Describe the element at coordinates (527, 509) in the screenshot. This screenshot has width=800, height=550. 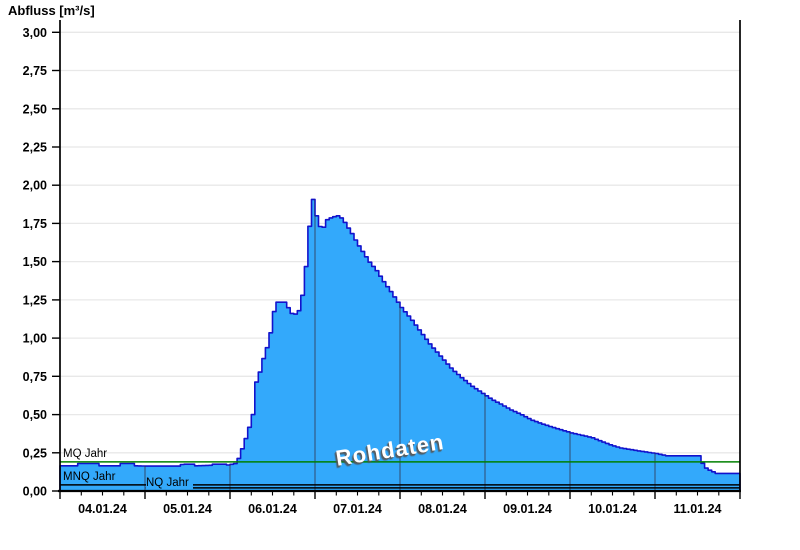
I see `x-tick-label: 09.01.24` at that location.